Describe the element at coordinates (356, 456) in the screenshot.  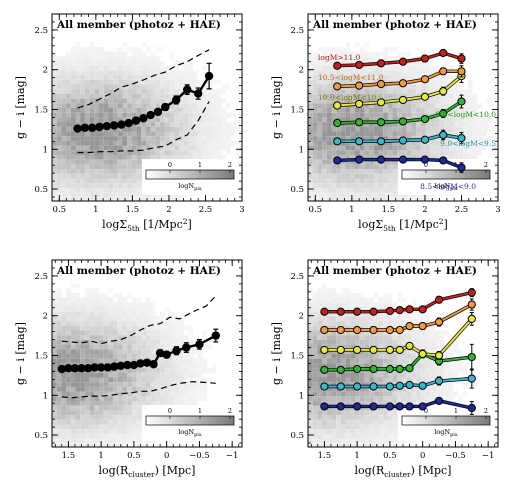
I see `x-tick-label: 1` at that location.